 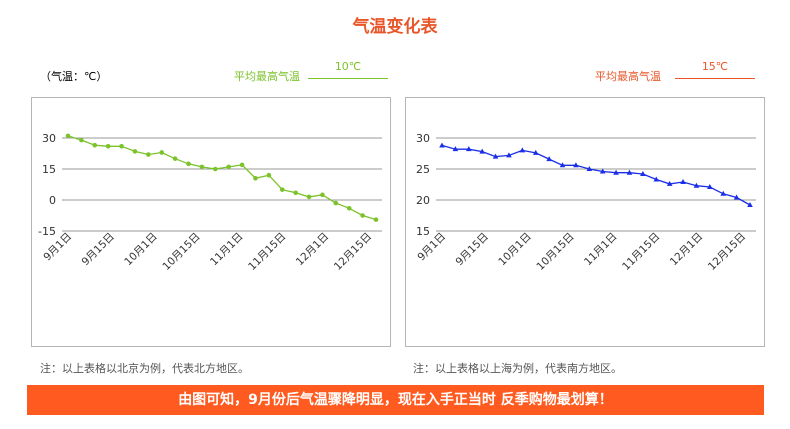 What do you see at coordinates (395, 400) in the screenshot?
I see `promo-banner: 由图可知，9月份后气温骤降明显，现在入手正当时 反季购物最划算！` at bounding box center [395, 400].